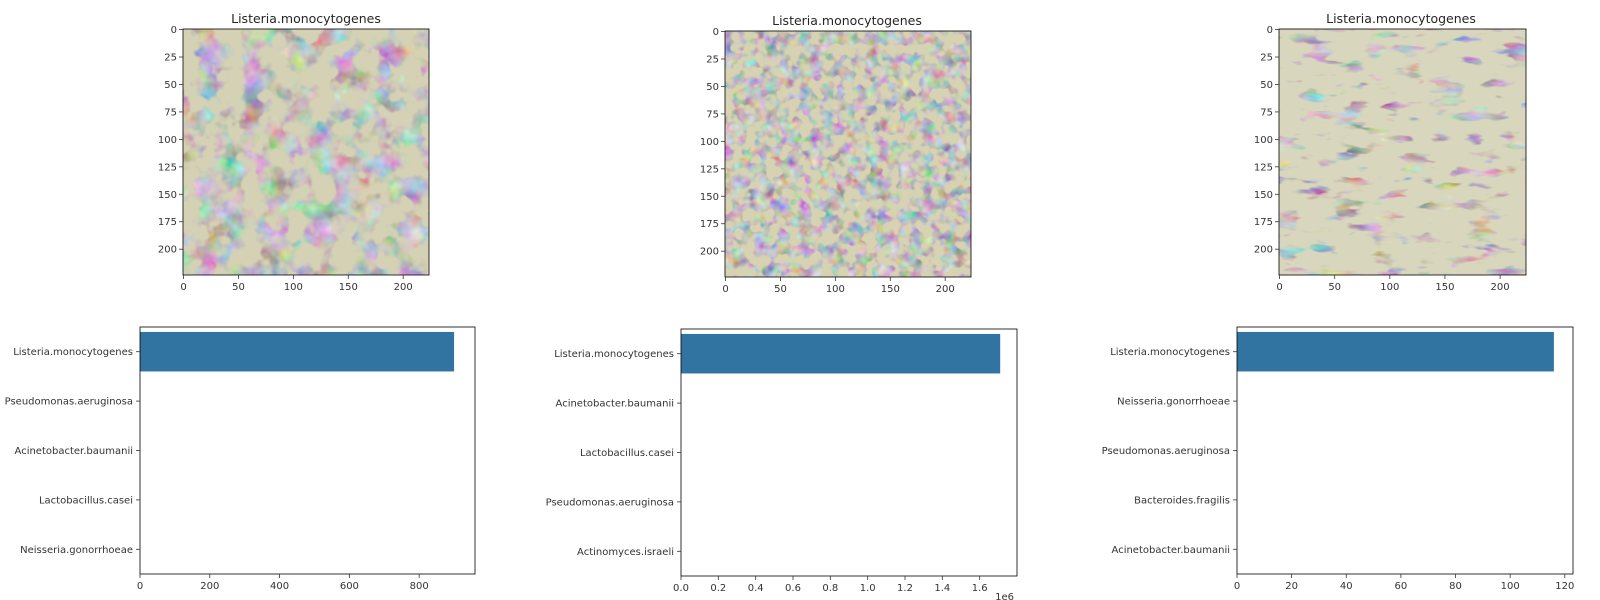 The image size is (1600, 600). Describe the element at coordinates (942, 588) in the screenshot. I see `value-tick-label: 1.4` at that location.